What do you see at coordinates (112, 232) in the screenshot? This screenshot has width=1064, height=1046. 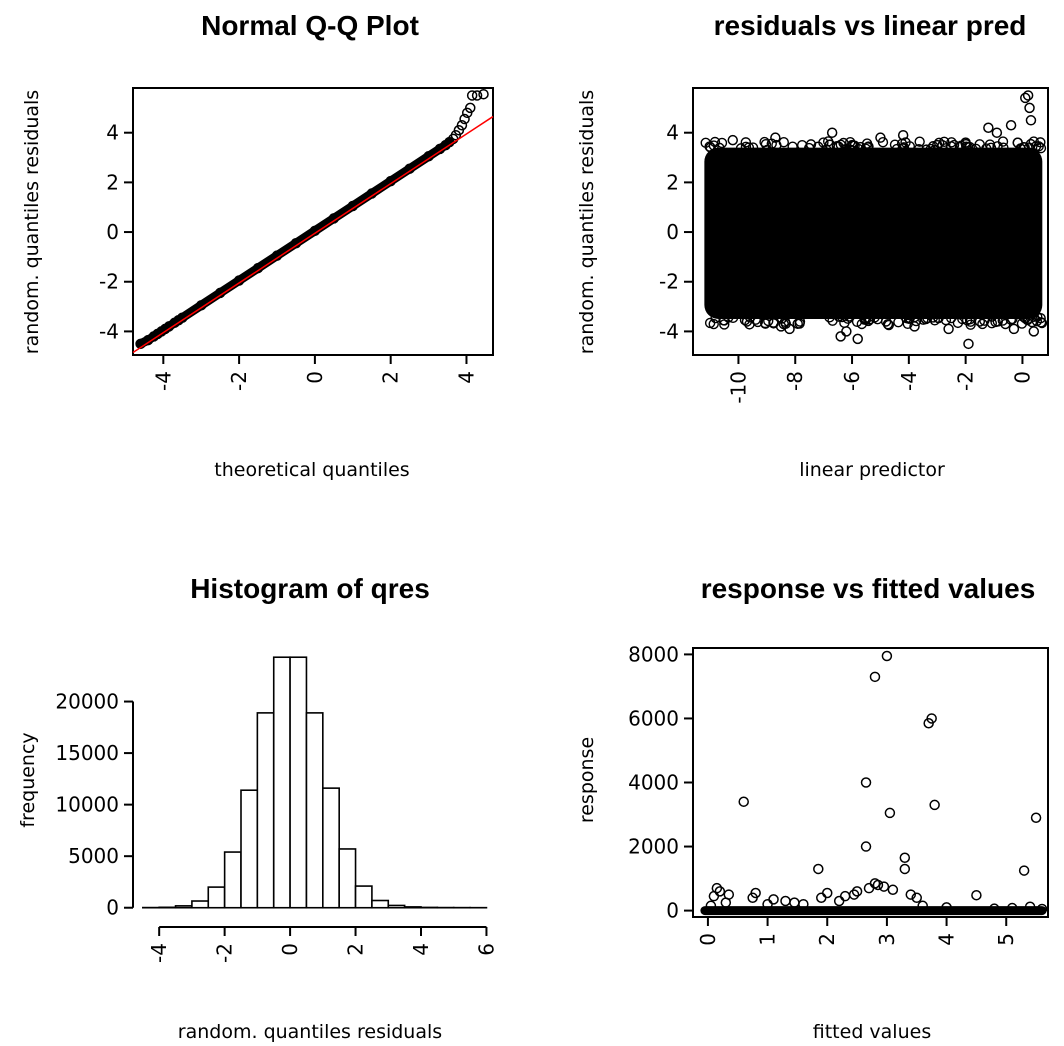 I see `qq-ytick-label: 0` at bounding box center [112, 232].